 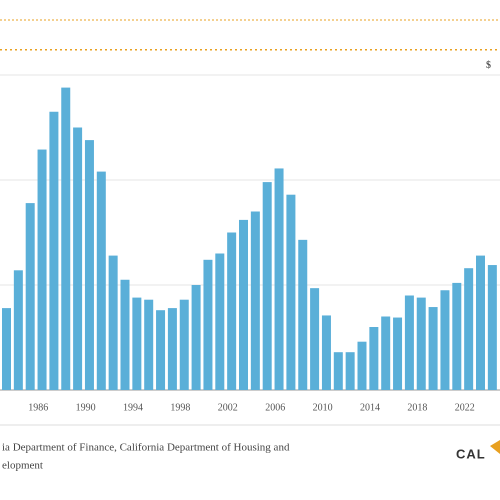 I want to click on x-tick-label: 2002, so click(x=228, y=407).